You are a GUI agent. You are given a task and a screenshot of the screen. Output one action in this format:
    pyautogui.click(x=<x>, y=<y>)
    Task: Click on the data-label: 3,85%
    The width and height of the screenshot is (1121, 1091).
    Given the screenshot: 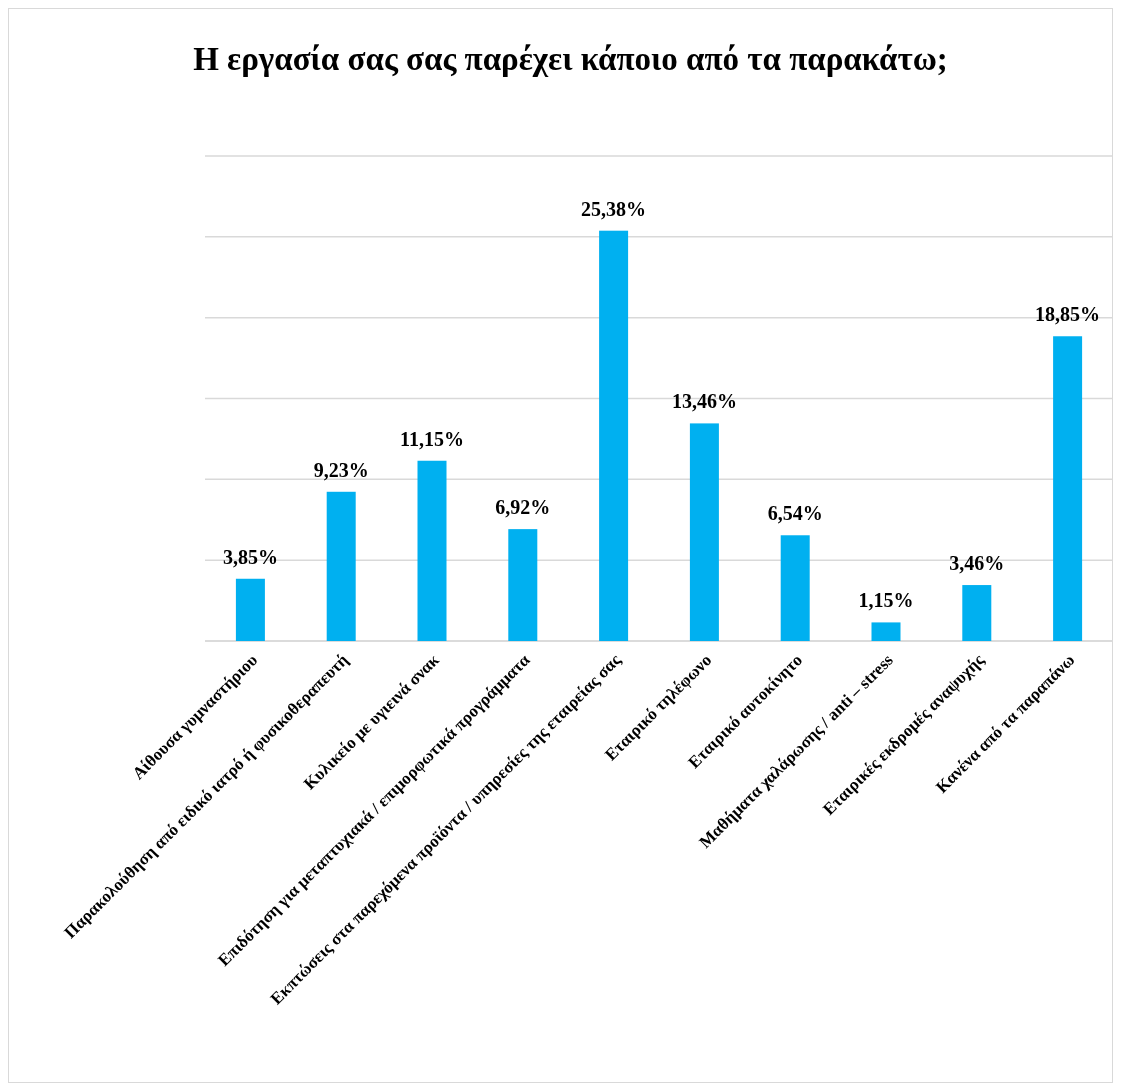 What is the action you would take?
    pyautogui.click(x=250, y=556)
    